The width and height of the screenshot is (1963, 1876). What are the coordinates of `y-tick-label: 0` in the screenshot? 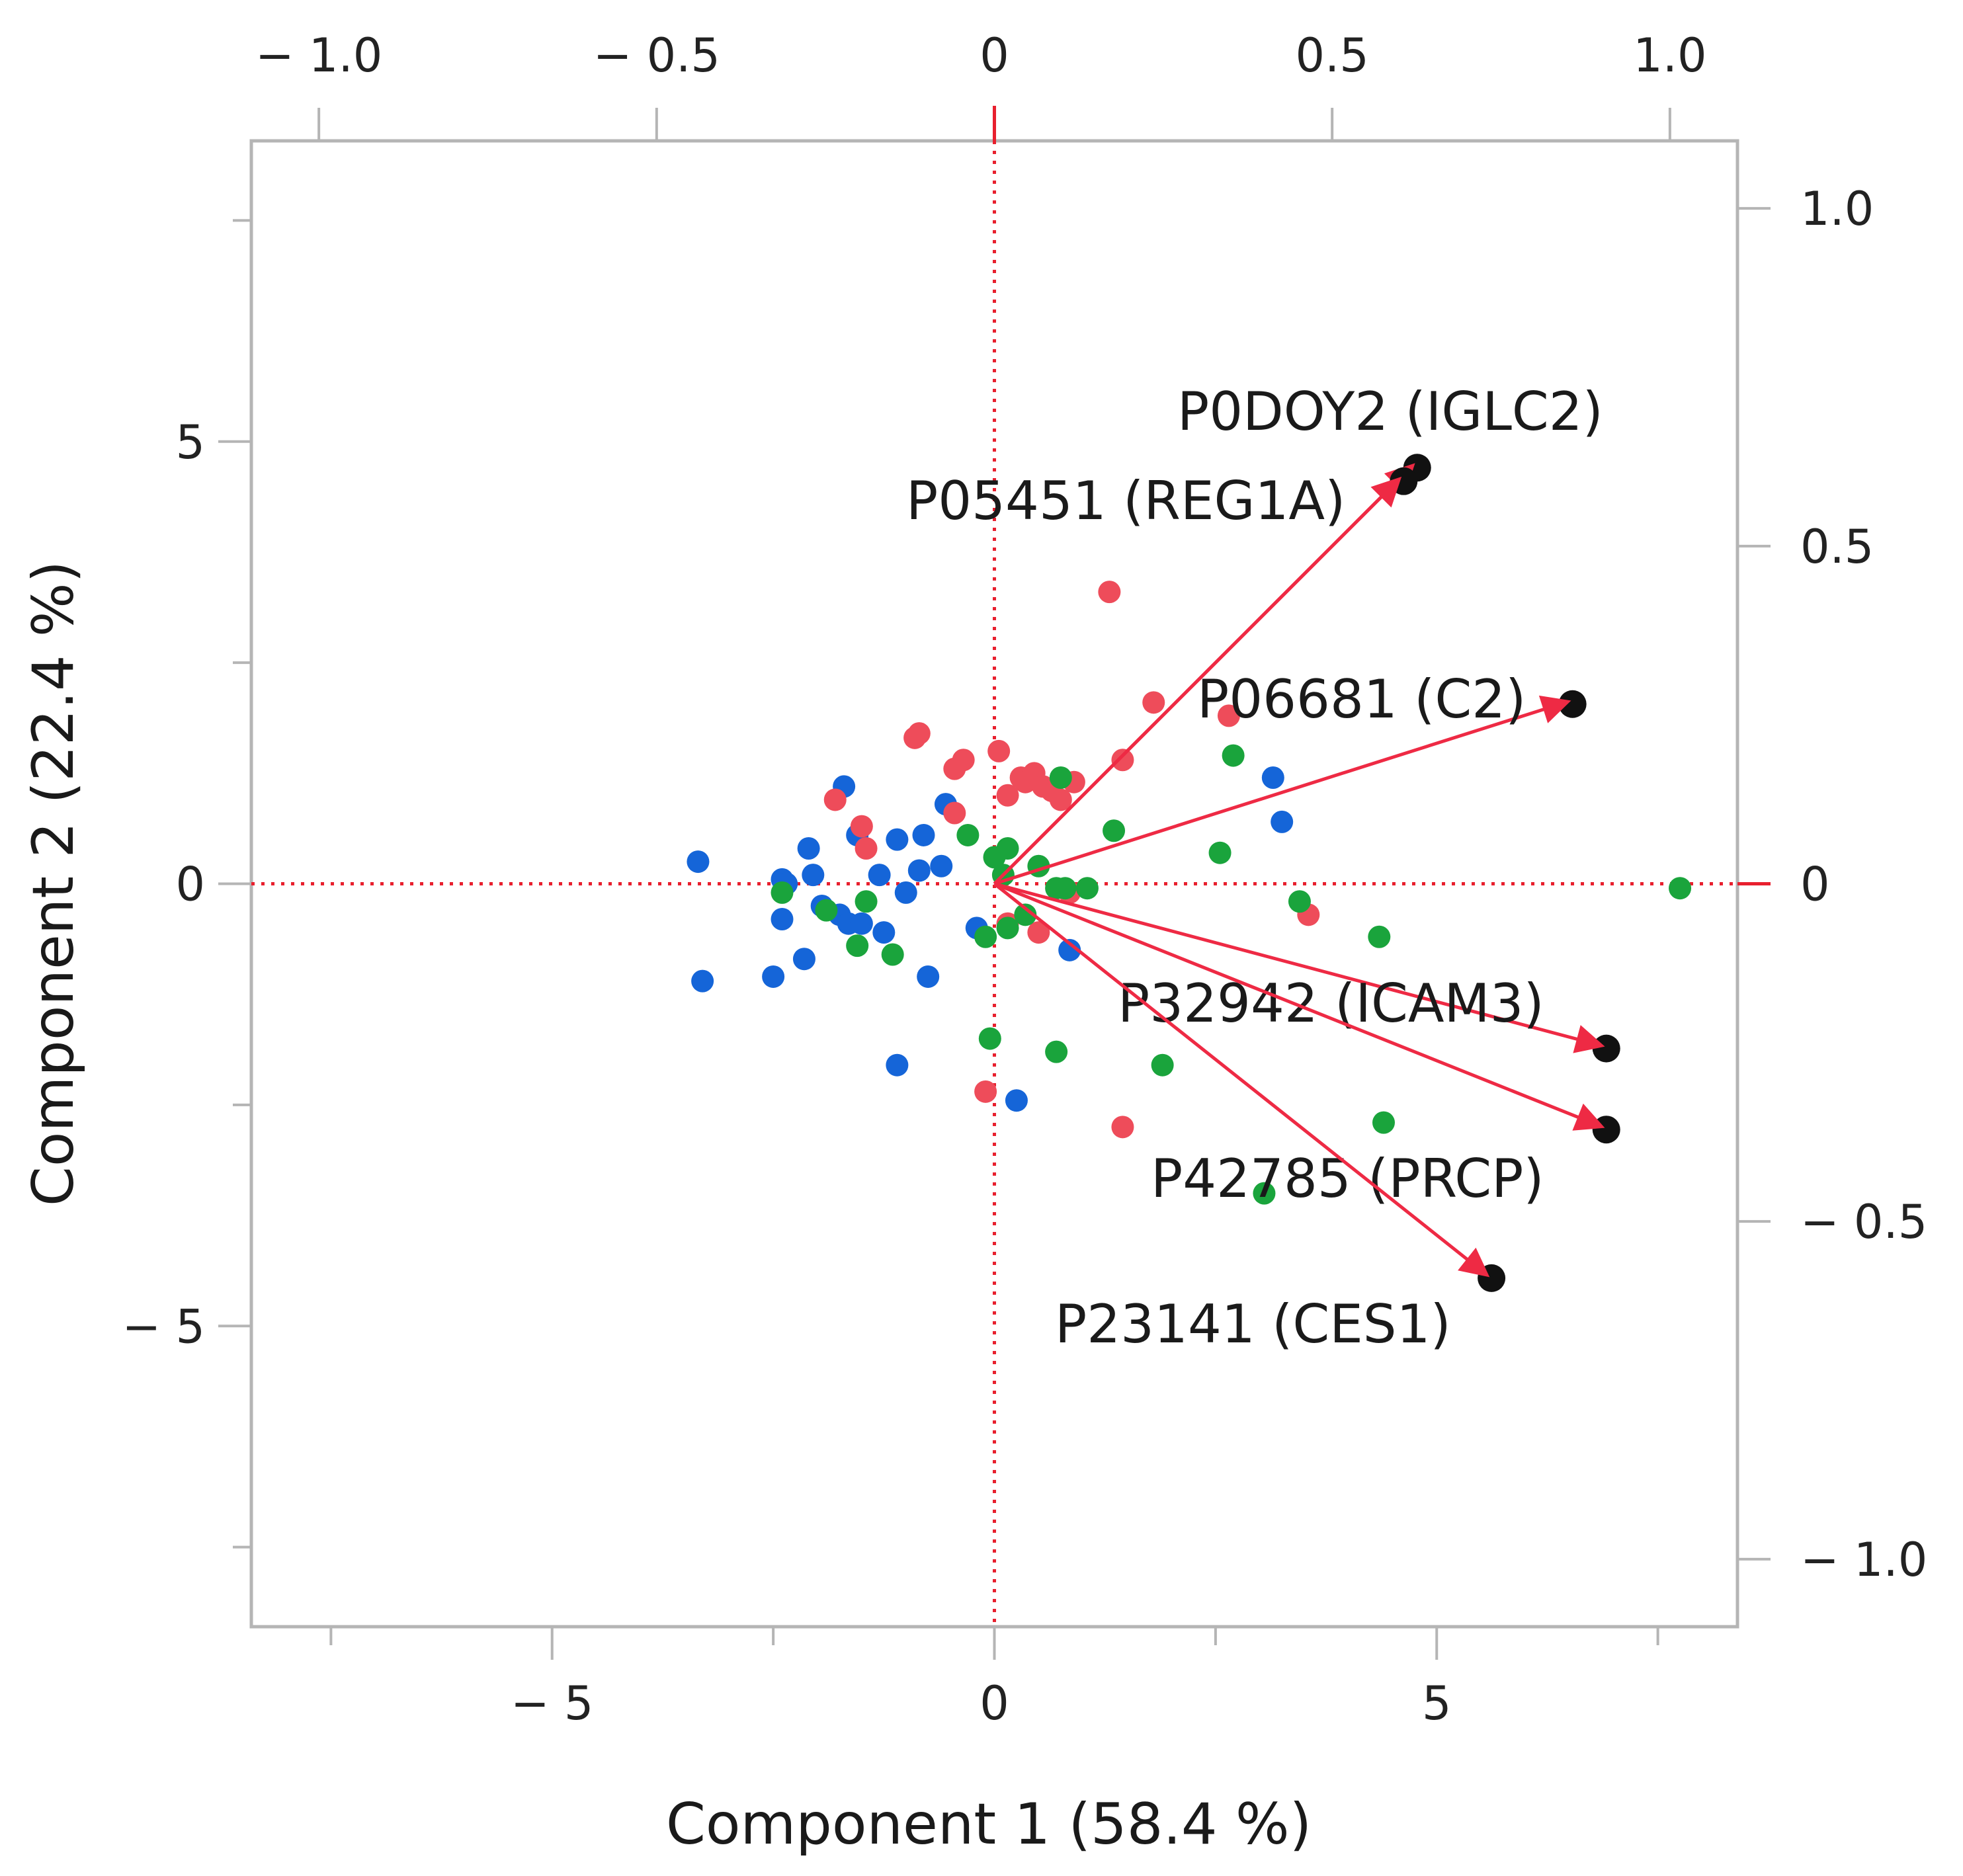 It's located at (190, 885).